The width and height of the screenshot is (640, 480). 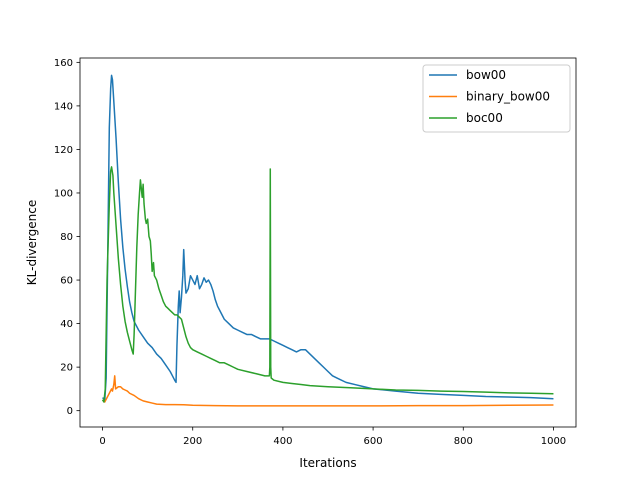 I want to click on legend: bow00 binary_bow00 boc00, so click(x=496, y=98).